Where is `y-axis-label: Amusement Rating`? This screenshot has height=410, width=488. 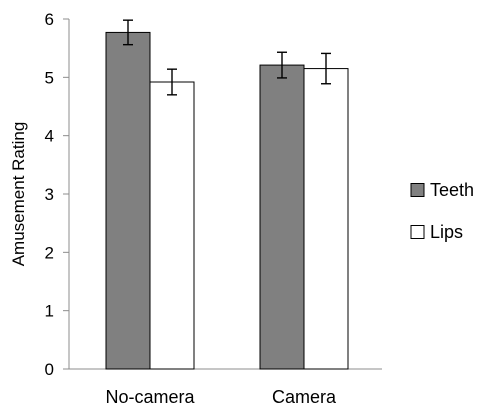
y-axis-label: Amusement Rating is located at coordinates (18, 194).